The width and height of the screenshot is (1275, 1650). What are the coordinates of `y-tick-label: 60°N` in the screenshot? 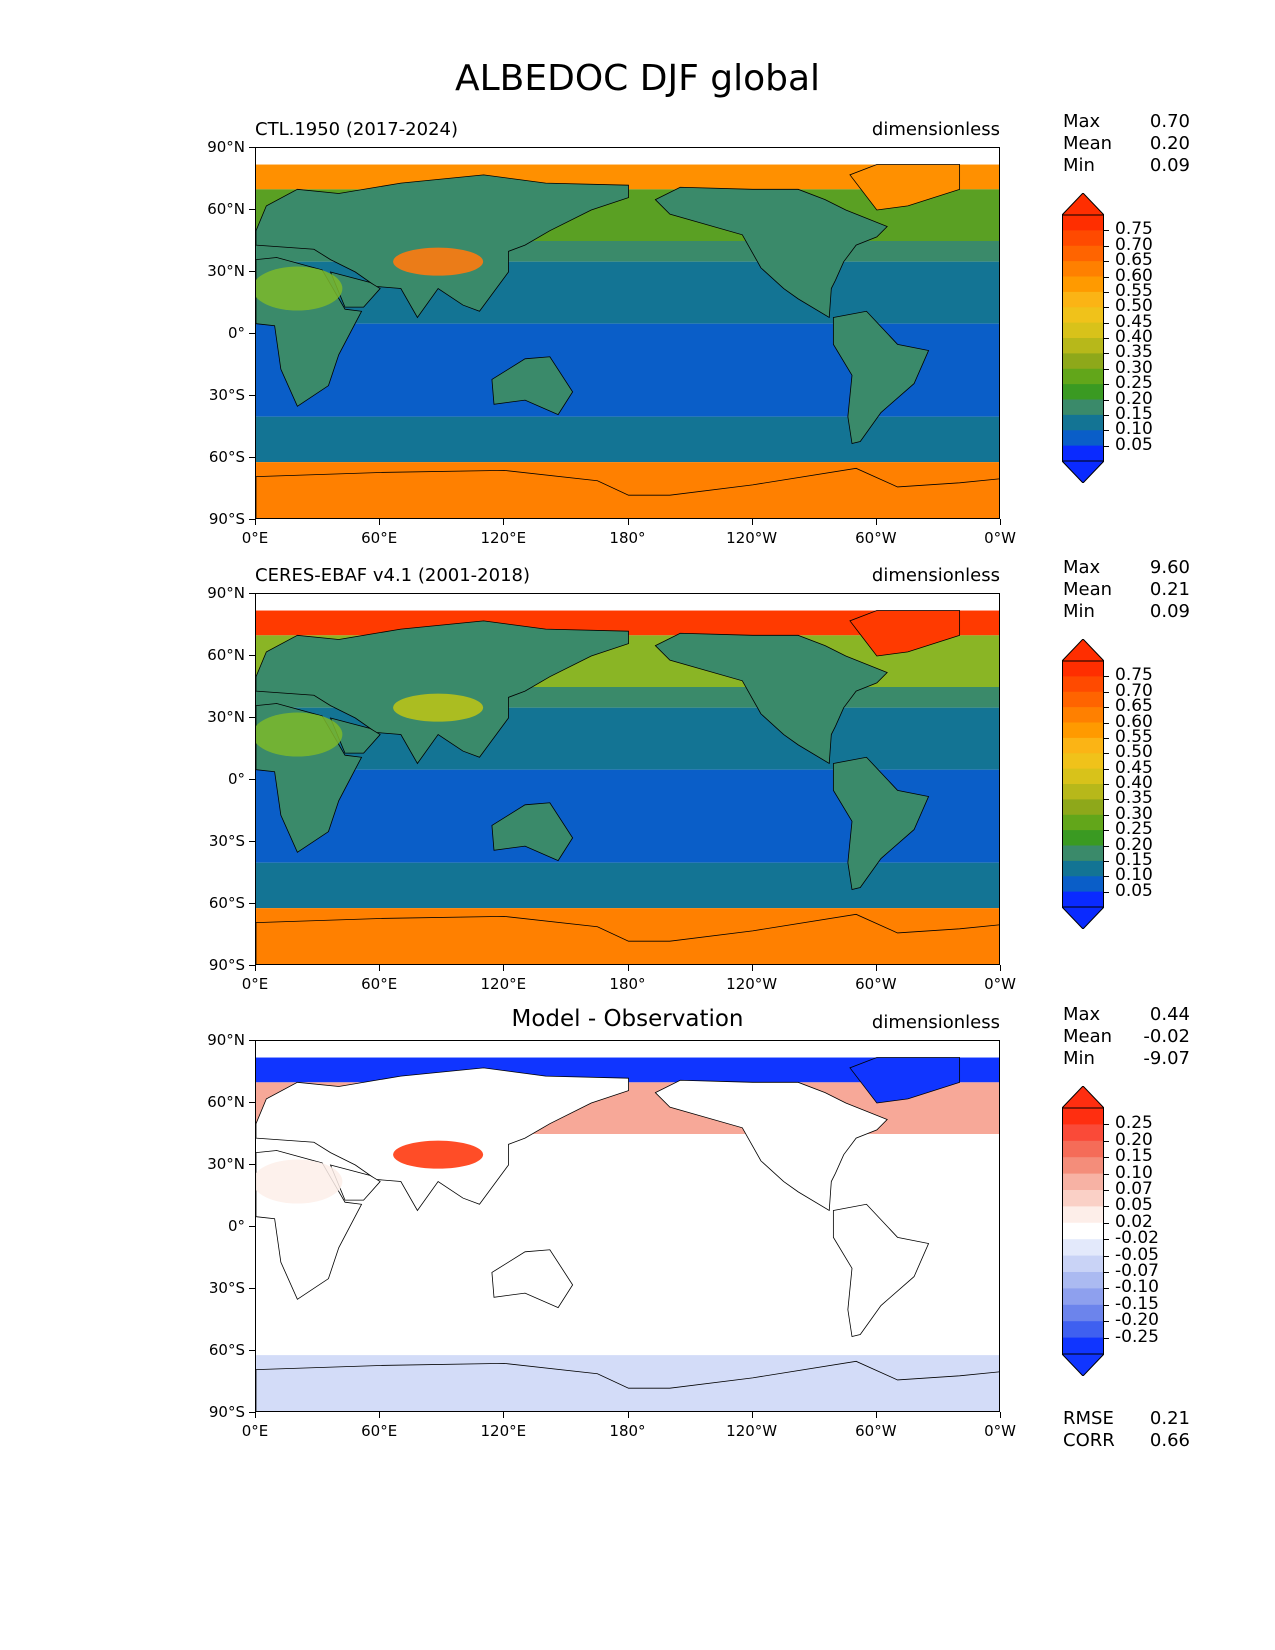 It's located at (226, 1102).